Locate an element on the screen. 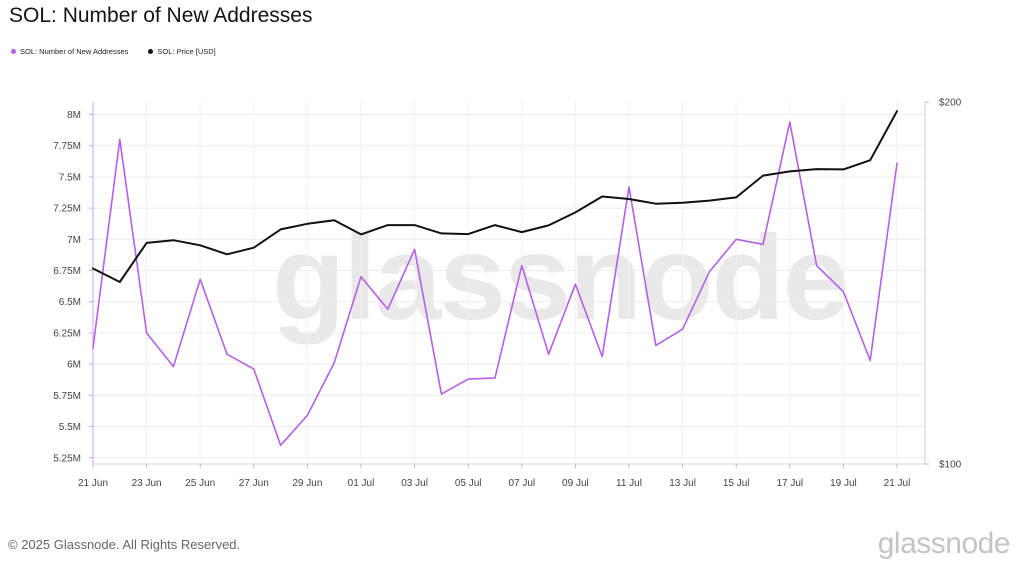 The image size is (1024, 573). y-left-tick-label: 6.5M is located at coordinates (70, 302).